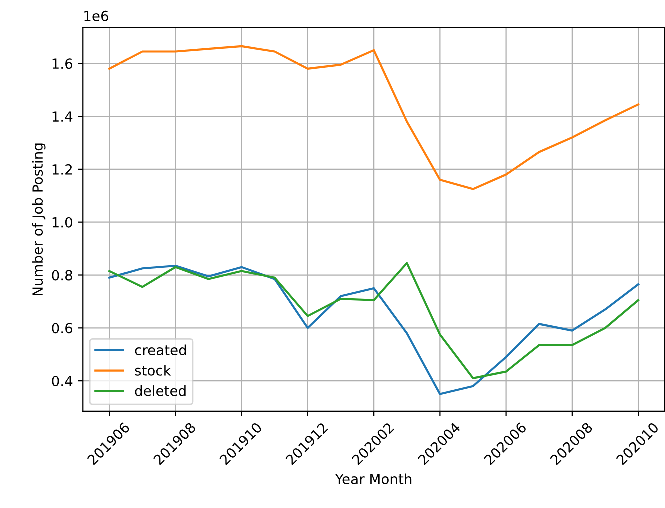 The image size is (665, 508). I want to click on y-tick-label: 1.0, so click(62, 222).